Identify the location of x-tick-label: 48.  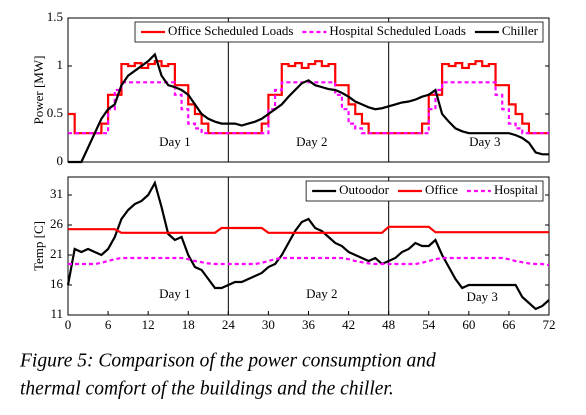
(388, 324).